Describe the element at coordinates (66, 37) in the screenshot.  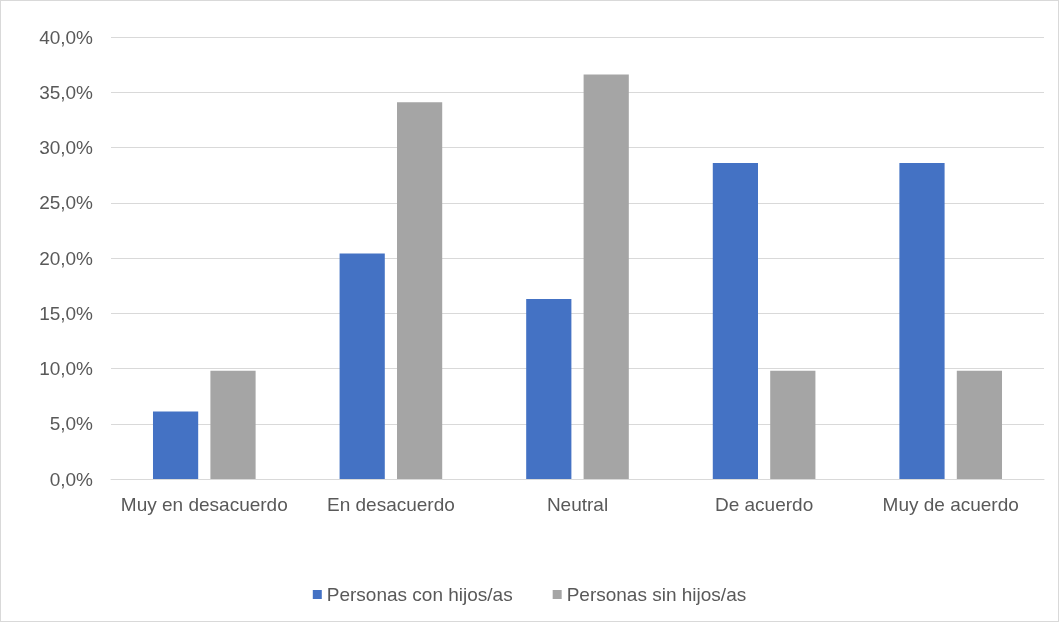
I see `y-tick-label: 40,0%` at that location.